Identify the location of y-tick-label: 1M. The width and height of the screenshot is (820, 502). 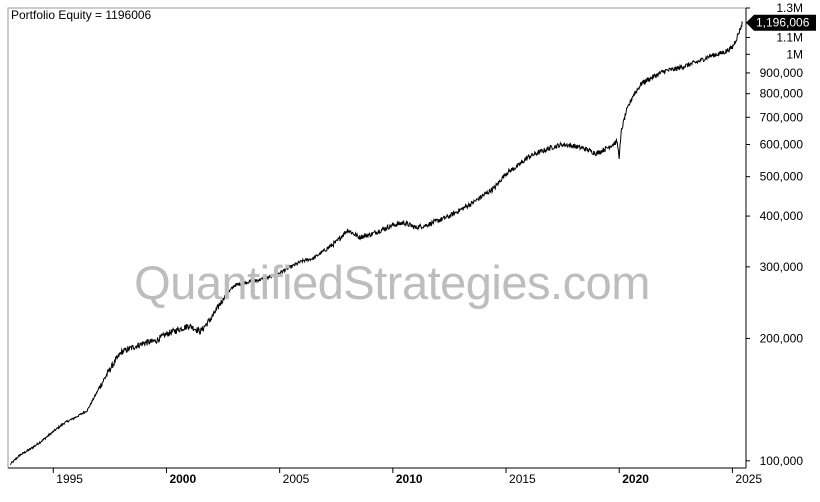
(794, 54).